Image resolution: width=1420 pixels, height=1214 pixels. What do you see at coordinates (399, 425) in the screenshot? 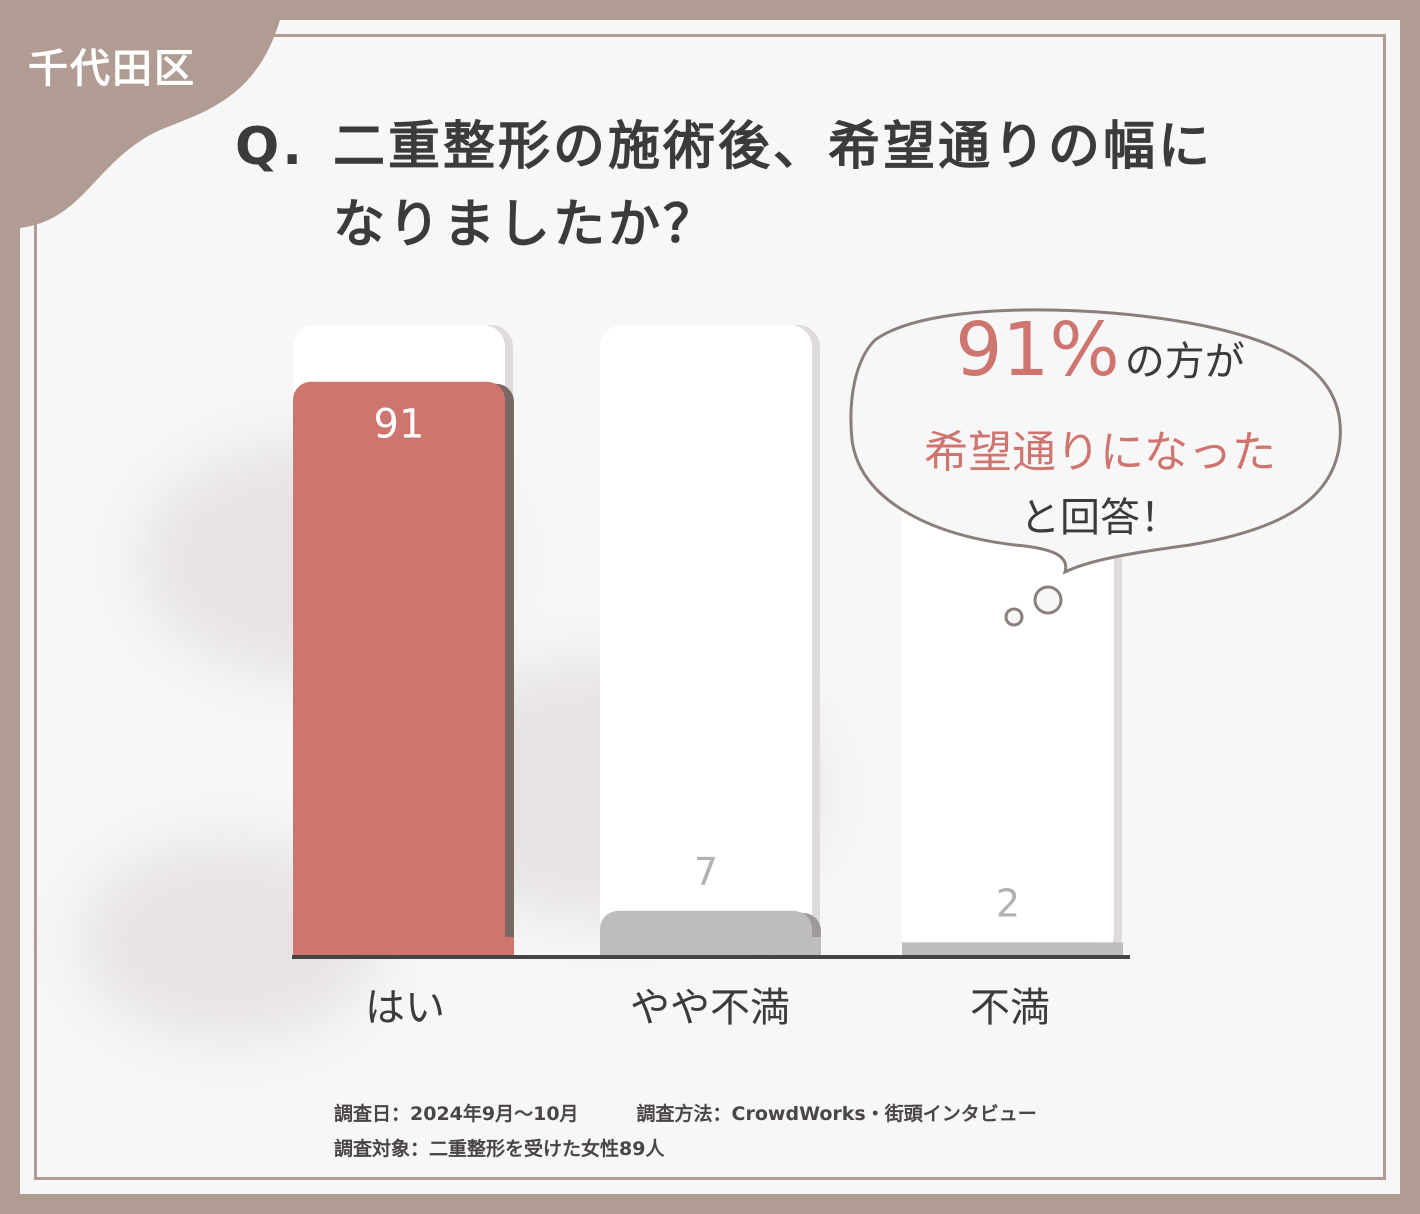
I see `data-label-yes: 91` at bounding box center [399, 425].